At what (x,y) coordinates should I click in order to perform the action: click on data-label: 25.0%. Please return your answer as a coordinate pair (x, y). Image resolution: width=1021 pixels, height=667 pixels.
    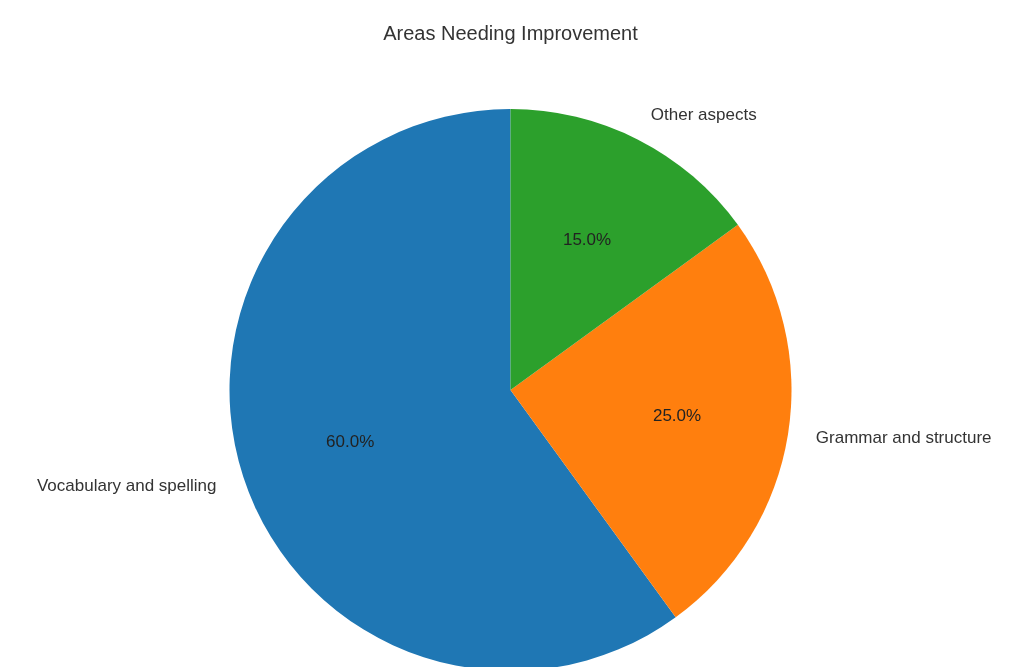
    Looking at the image, I should click on (677, 416).